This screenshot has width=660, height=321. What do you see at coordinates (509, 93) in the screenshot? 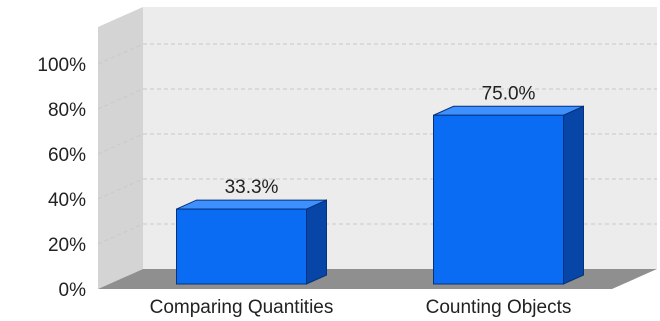
I see `data-label: 75.0%` at bounding box center [509, 93].